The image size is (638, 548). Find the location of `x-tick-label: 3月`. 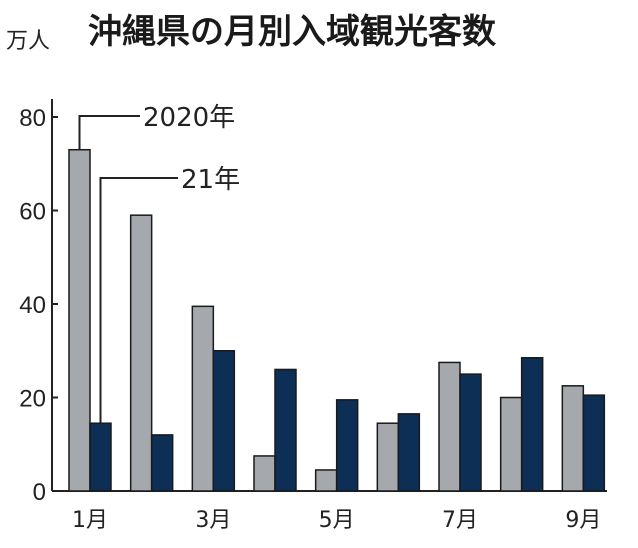

x-tick-label: 3月 is located at coordinates (213, 520).